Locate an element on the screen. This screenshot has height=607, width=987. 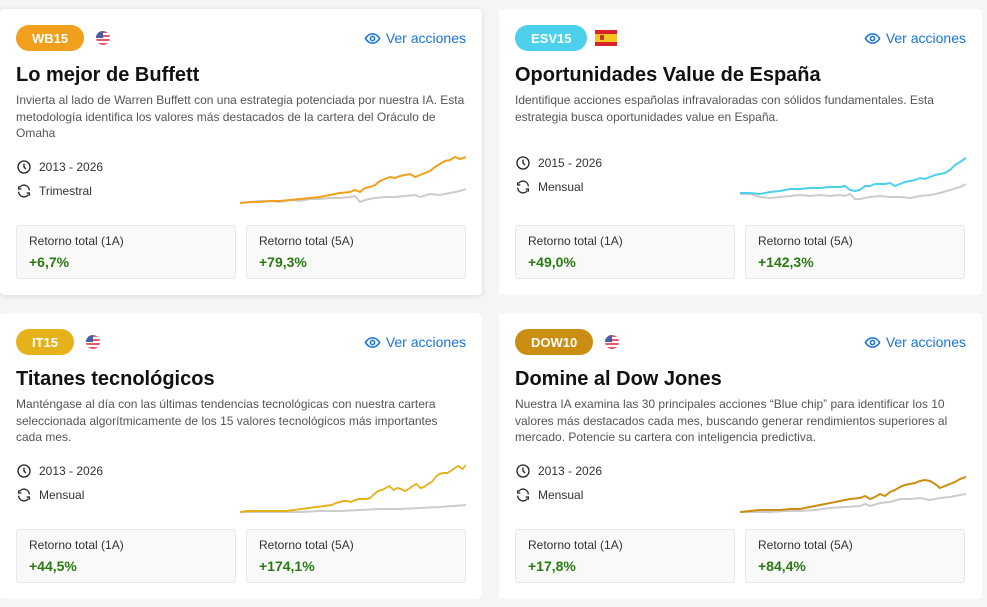
return-5y-box: Retorno total (5A) +174,1% is located at coordinates (356, 556).